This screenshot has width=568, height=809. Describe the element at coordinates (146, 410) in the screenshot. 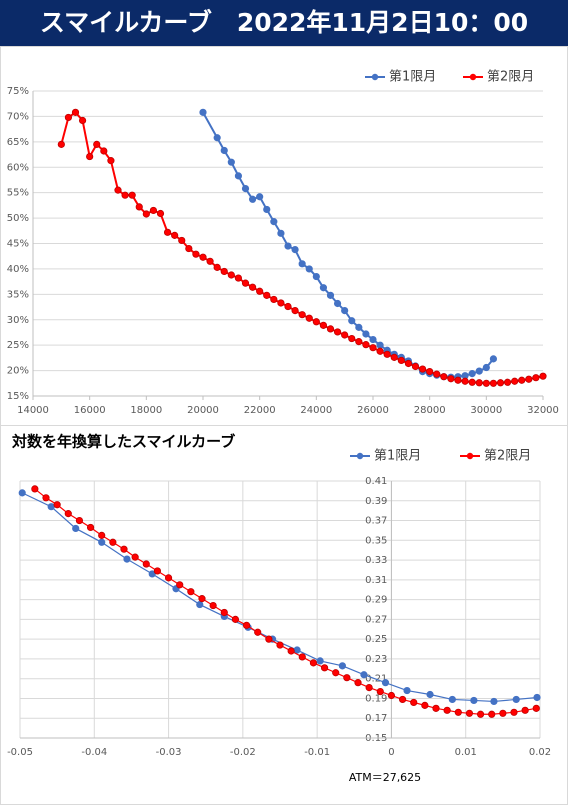

I see `x-tick-label: 18000` at that location.